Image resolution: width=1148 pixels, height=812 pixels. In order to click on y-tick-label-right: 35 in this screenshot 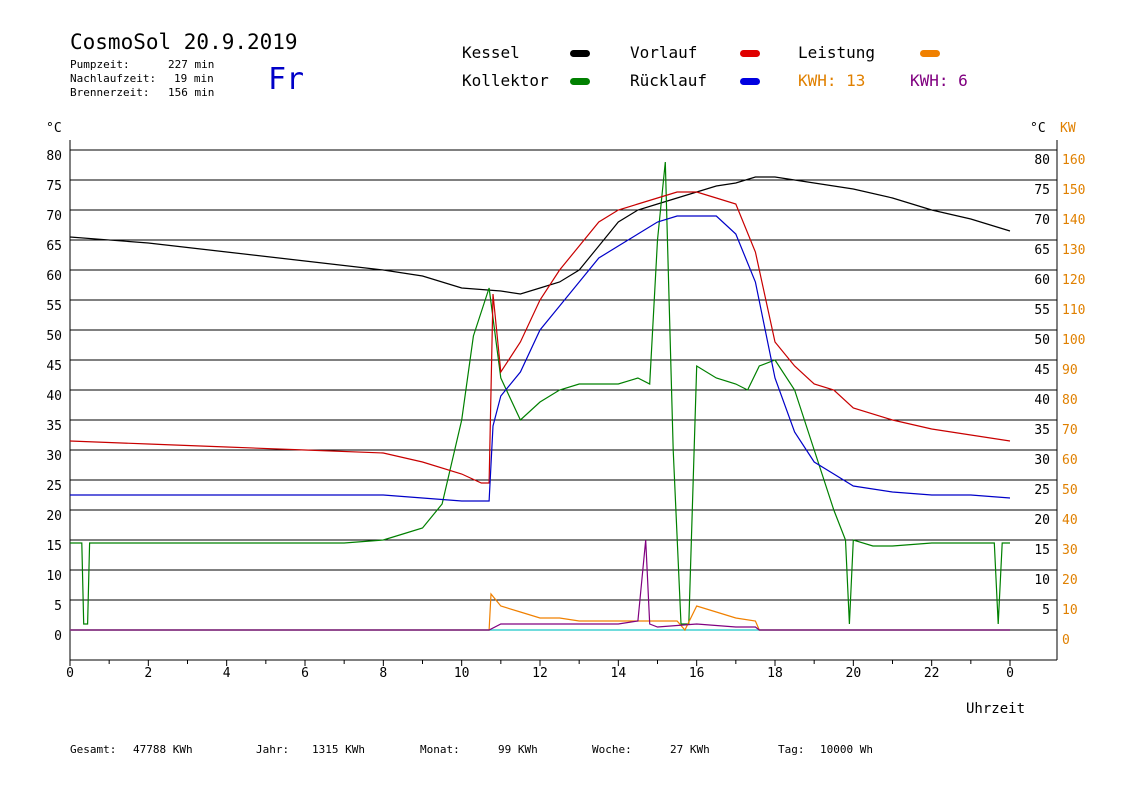, I will do `click(1042, 430)`.